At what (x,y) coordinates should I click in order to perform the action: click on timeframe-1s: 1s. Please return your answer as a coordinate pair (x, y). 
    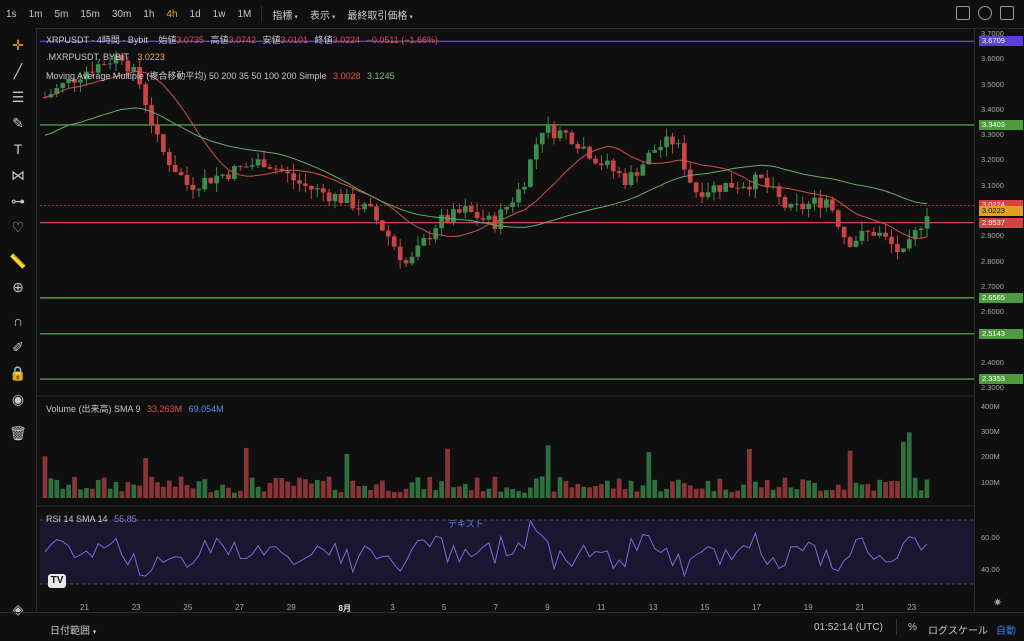
    Looking at the image, I should click on (11, 14).